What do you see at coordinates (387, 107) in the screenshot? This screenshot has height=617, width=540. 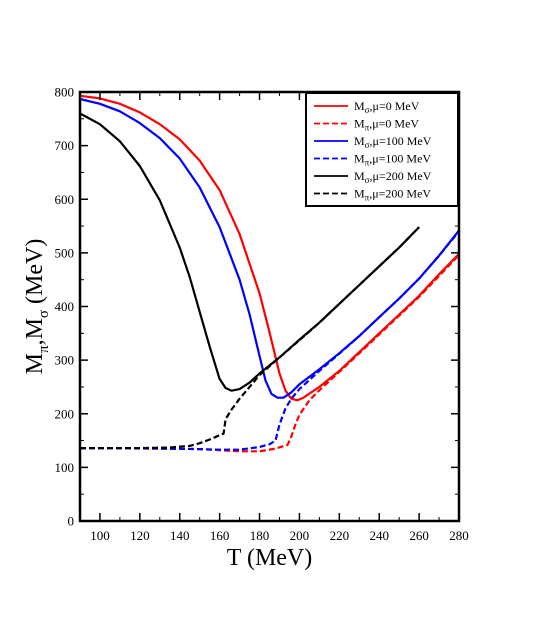 I see `legend-label: Mσ,μ=0 MeV` at bounding box center [387, 107].